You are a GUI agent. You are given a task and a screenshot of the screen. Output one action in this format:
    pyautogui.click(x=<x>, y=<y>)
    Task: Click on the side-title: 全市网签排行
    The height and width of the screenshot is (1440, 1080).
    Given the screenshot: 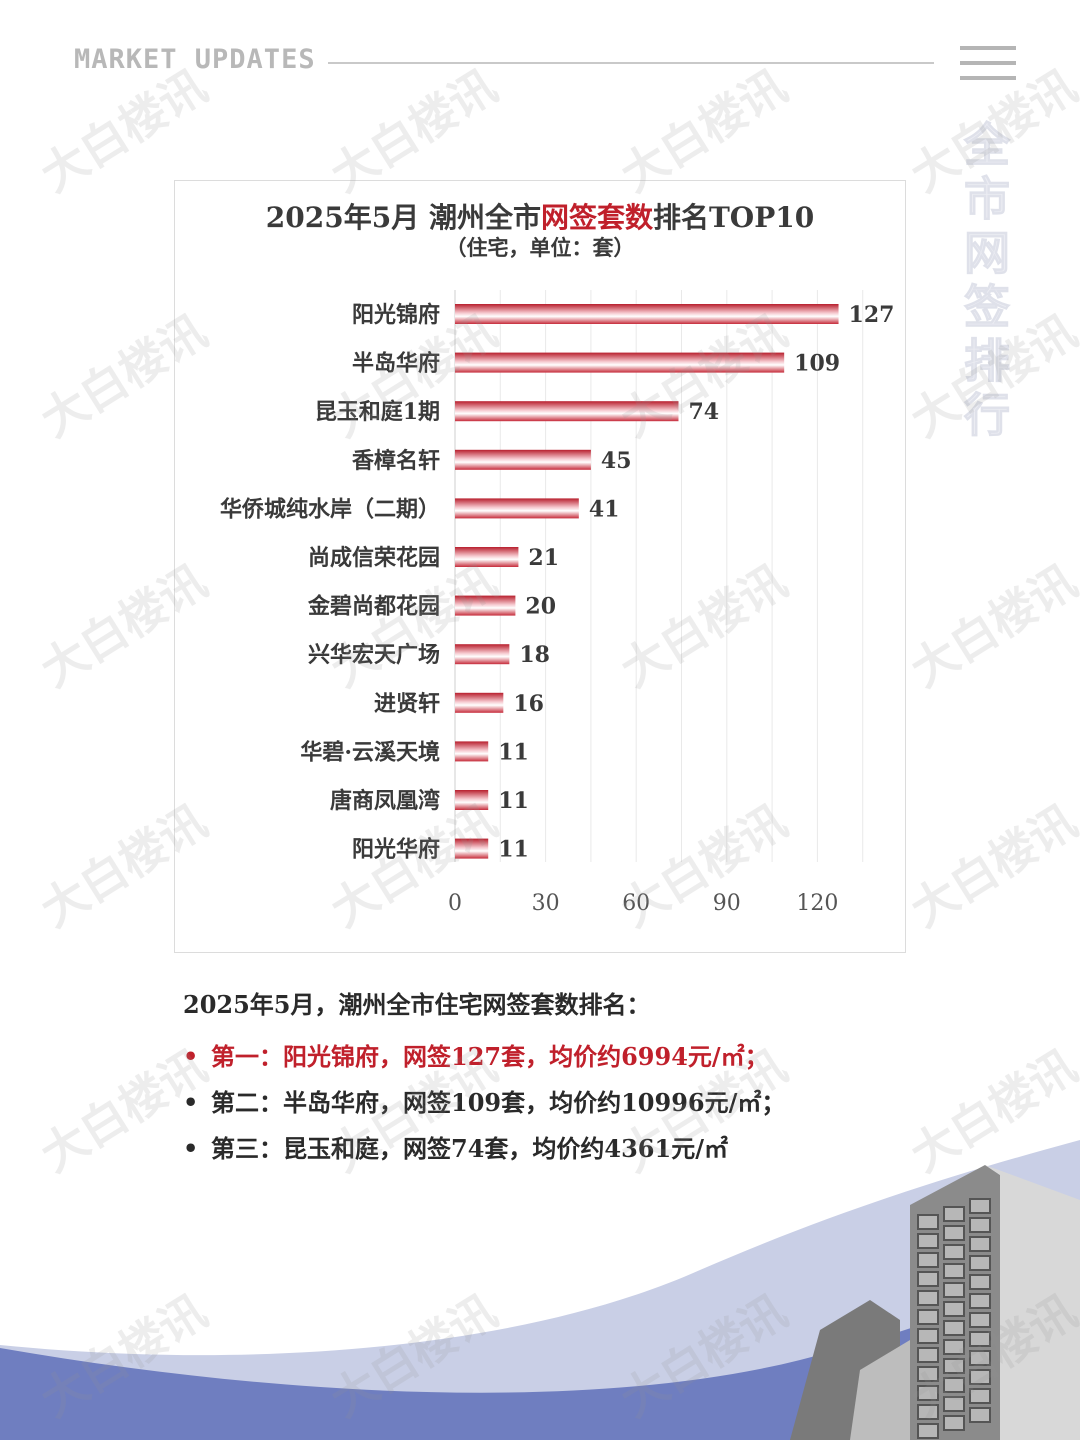 What is the action you would take?
    pyautogui.click(x=987, y=280)
    